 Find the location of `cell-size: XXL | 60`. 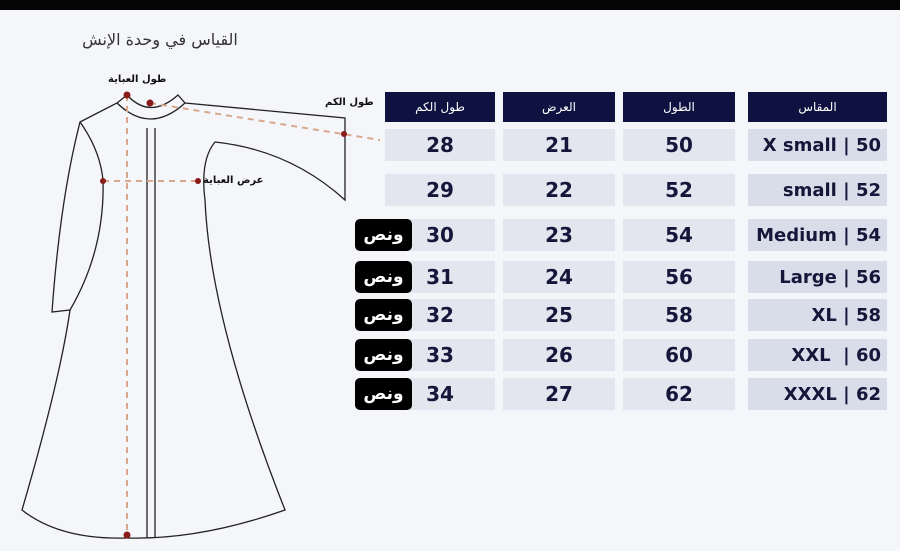

cell-size: XXL | 60 is located at coordinates (817, 355).